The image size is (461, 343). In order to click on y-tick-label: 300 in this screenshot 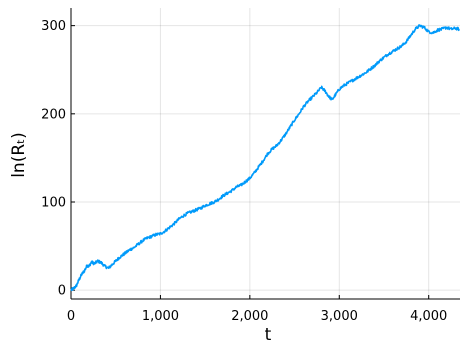, I will do `click(53, 26)`.